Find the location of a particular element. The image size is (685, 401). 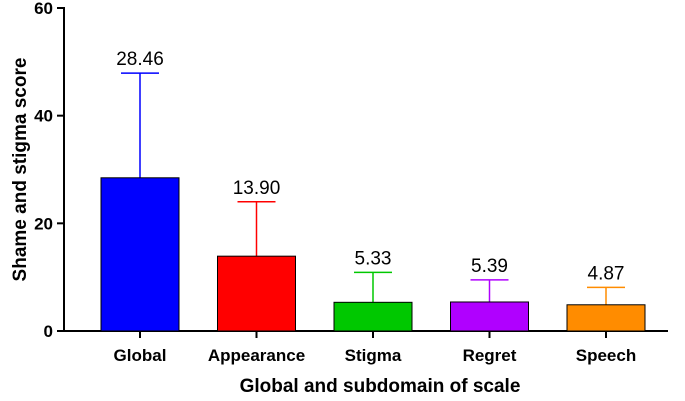

x-tick-label-regret: Regret is located at coordinates (490, 355).